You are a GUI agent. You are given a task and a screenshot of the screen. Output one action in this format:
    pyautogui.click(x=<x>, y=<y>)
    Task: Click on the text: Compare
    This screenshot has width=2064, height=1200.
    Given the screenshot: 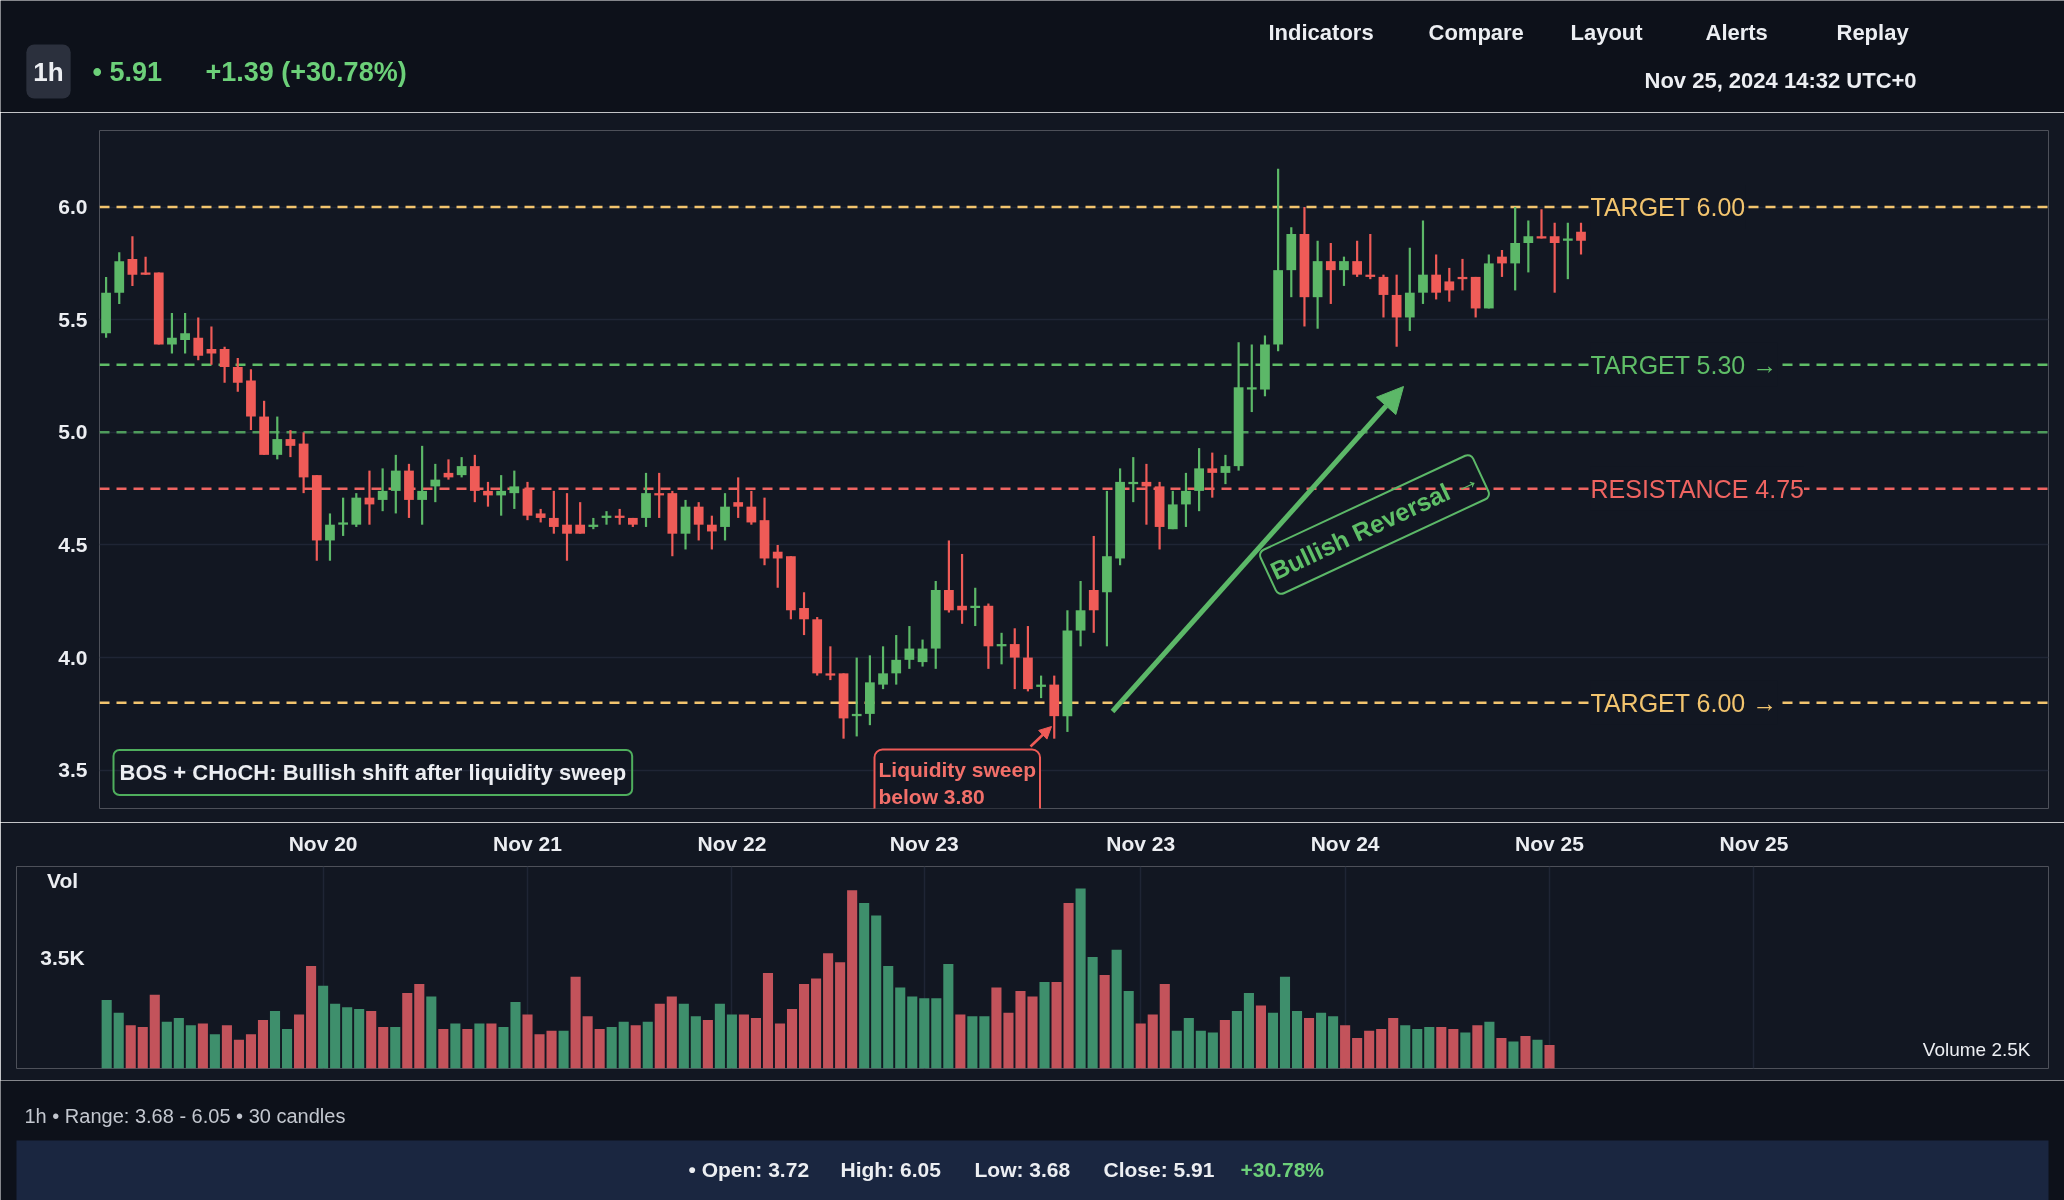 What is the action you would take?
    pyautogui.click(x=1476, y=32)
    